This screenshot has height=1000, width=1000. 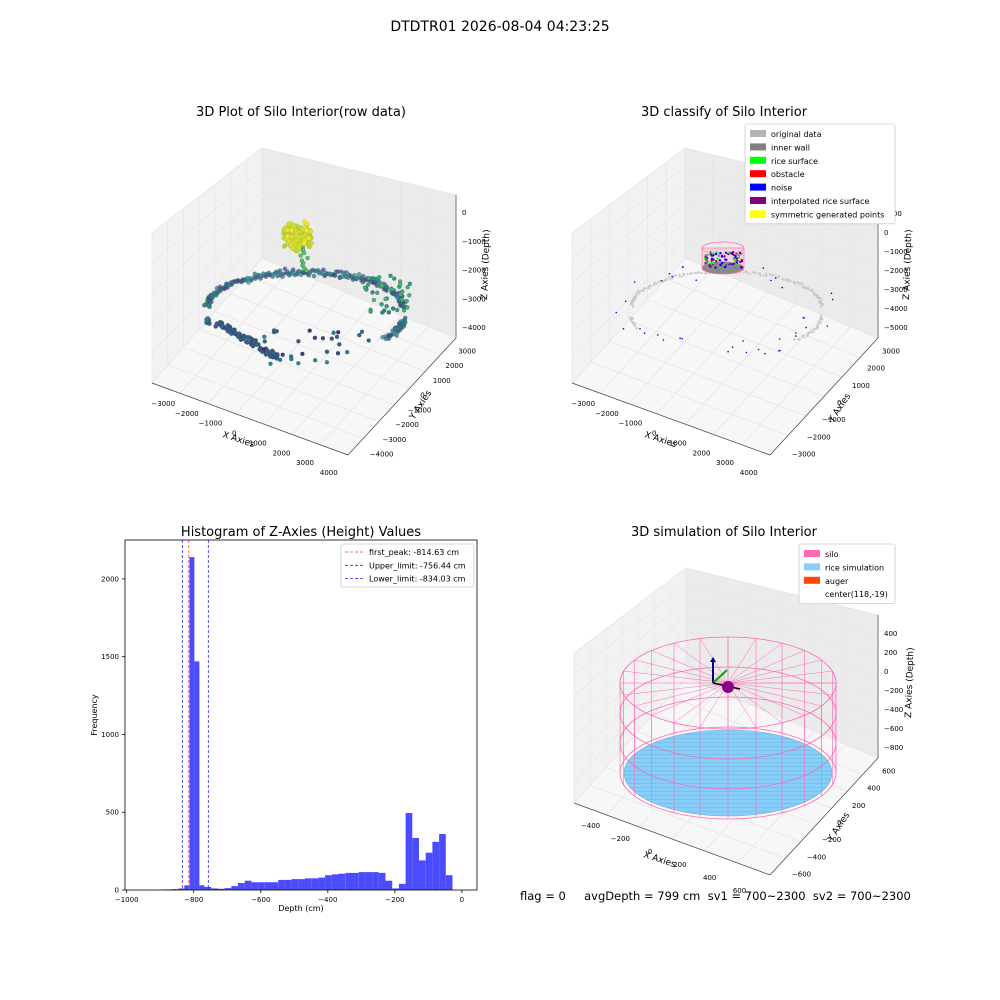 What do you see at coordinates (678, 443) in the screenshot?
I see `tick-label: 1000` at bounding box center [678, 443].